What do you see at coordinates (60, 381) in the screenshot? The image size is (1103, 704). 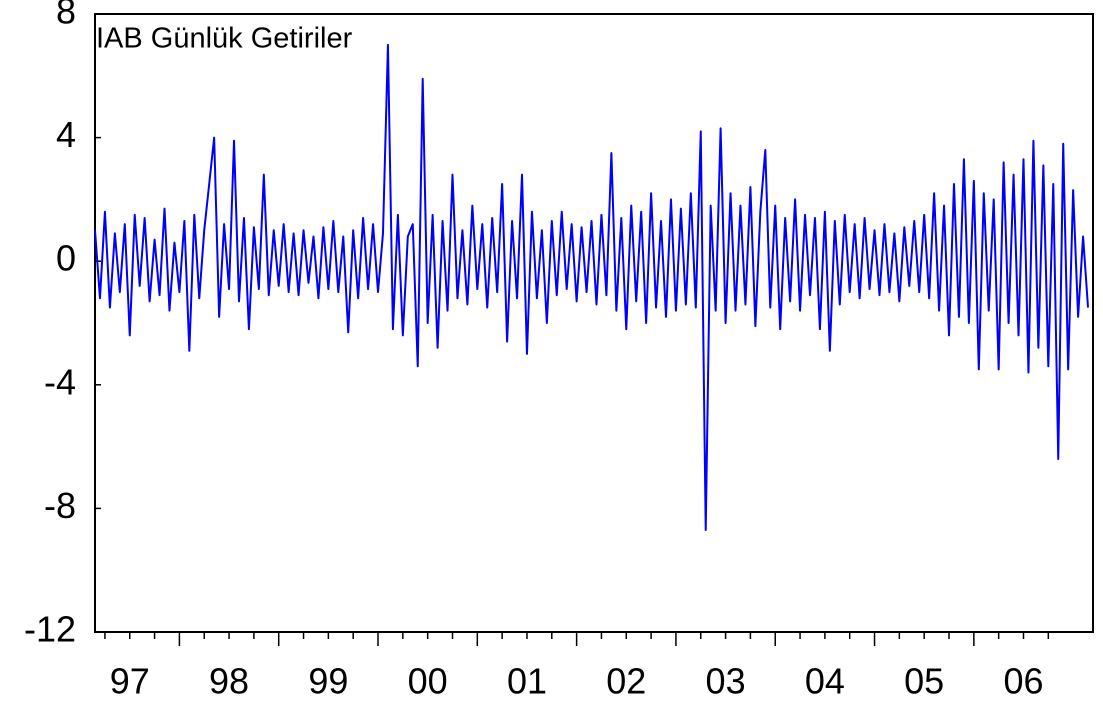 I see `y-tick-label: -4` at bounding box center [60, 381].